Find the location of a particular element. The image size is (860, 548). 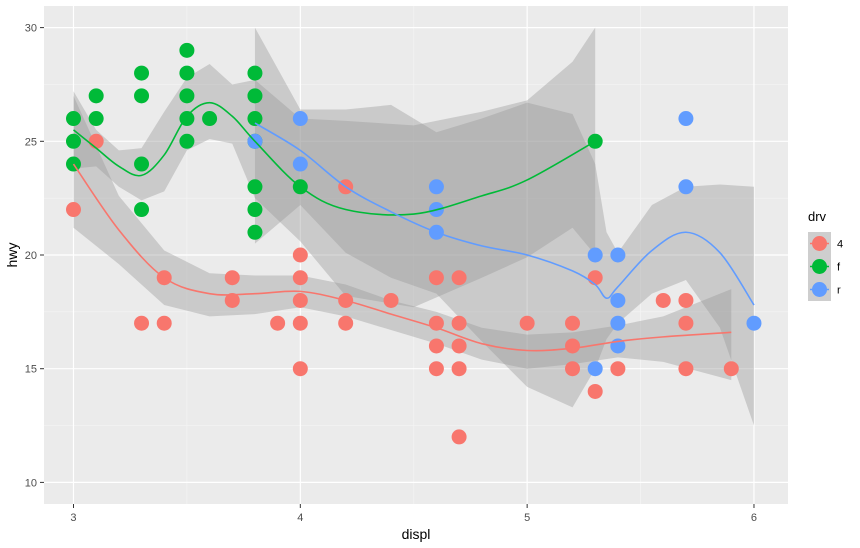

y-tick-label: 30 is located at coordinates (31, 29).